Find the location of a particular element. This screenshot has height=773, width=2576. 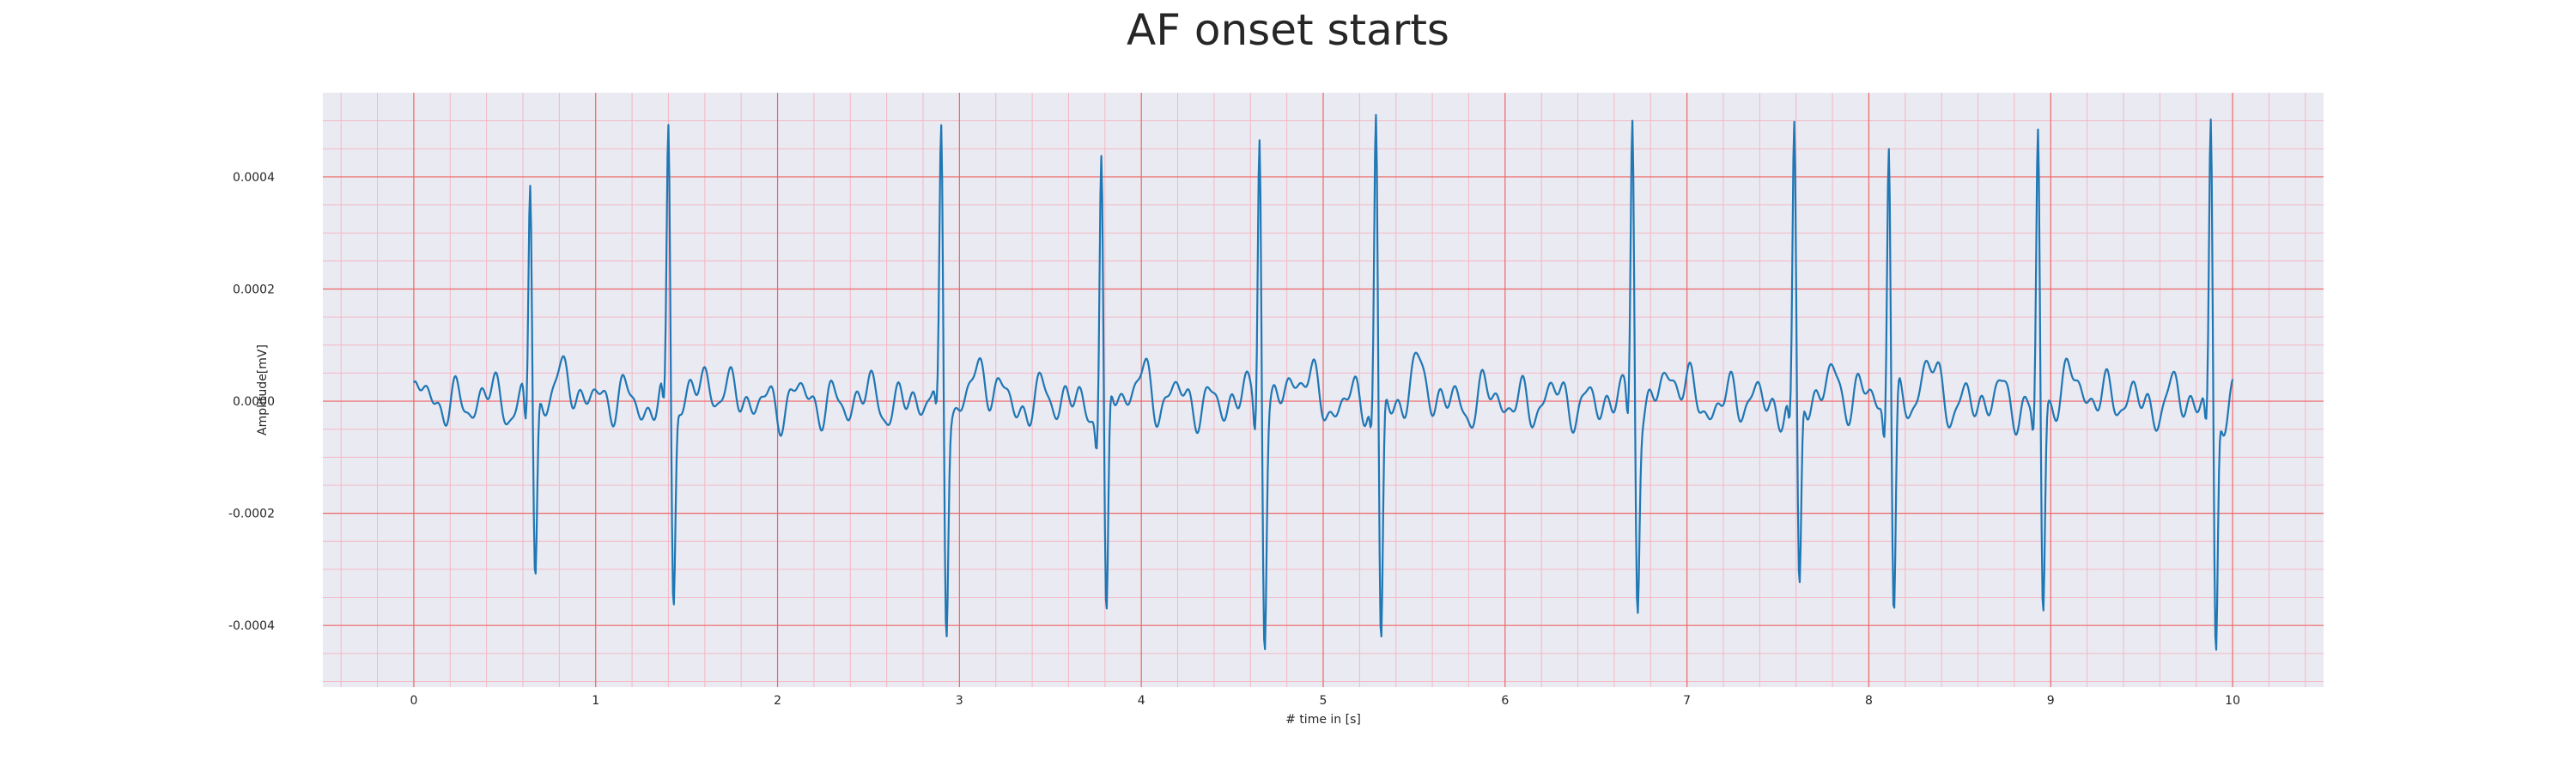

x-tick-label: 8 is located at coordinates (1869, 701).